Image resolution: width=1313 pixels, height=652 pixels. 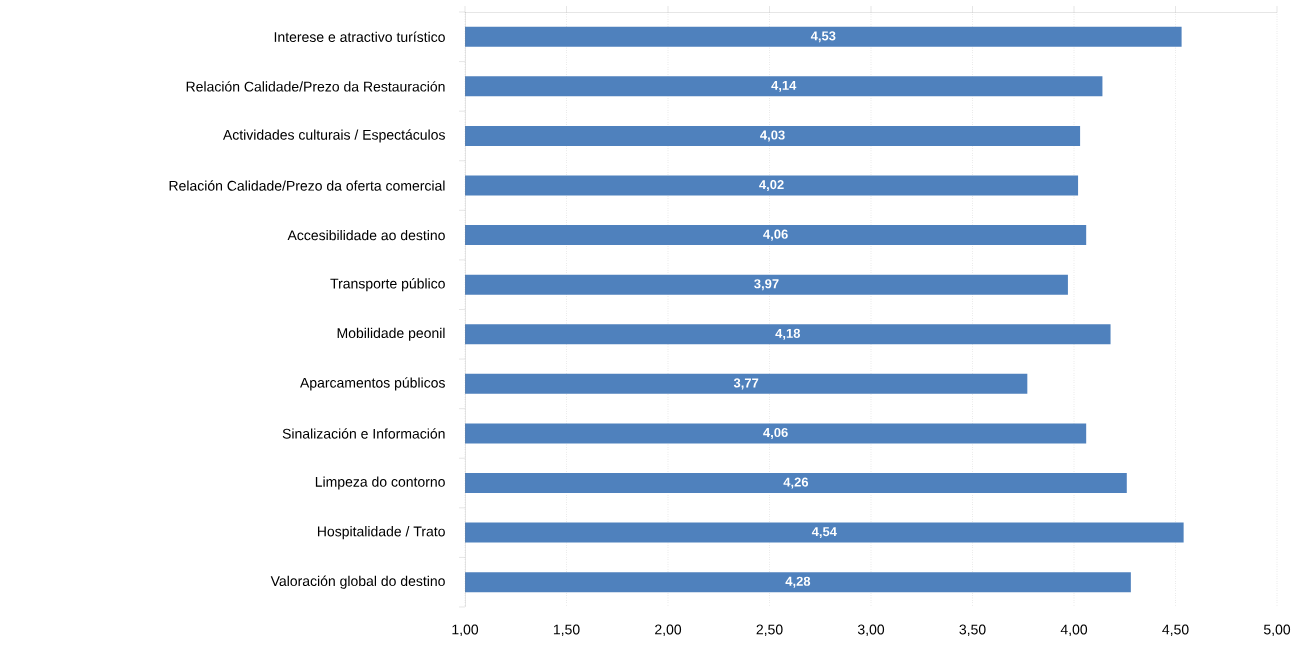 What do you see at coordinates (769, 630) in the screenshot?
I see `x-tick-label: 2,50` at bounding box center [769, 630].